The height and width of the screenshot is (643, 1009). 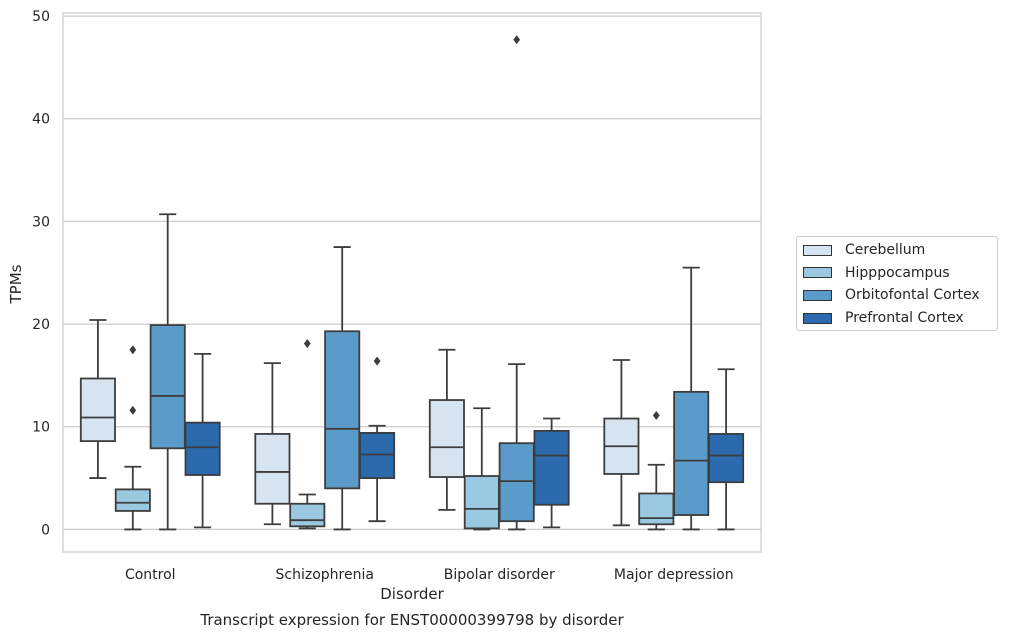 What do you see at coordinates (904, 318) in the screenshot?
I see `legend-label: Prefrontal Cortex` at bounding box center [904, 318].